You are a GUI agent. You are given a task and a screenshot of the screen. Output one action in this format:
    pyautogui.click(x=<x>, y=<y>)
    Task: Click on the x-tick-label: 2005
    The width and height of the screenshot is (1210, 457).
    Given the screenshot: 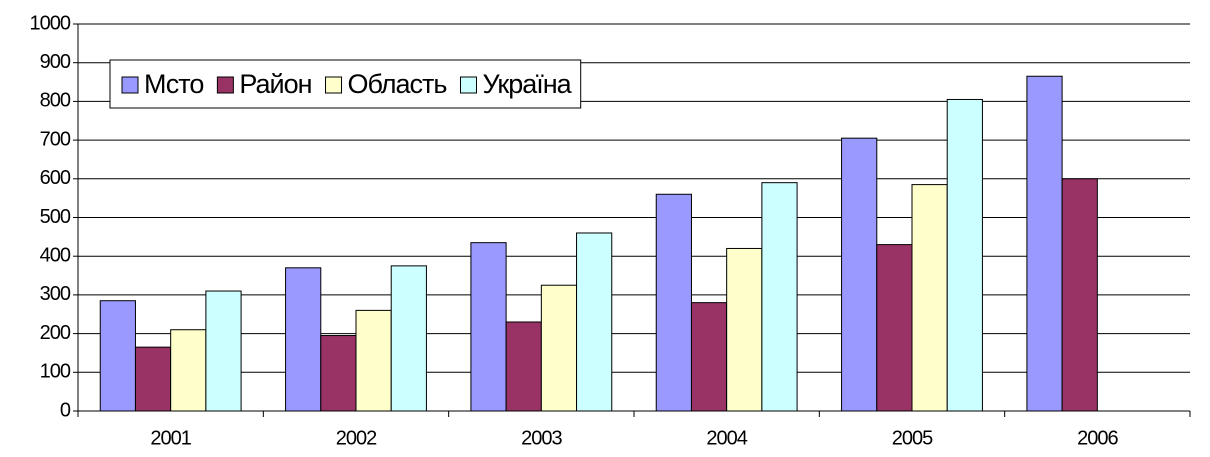 What is the action you would take?
    pyautogui.click(x=912, y=438)
    